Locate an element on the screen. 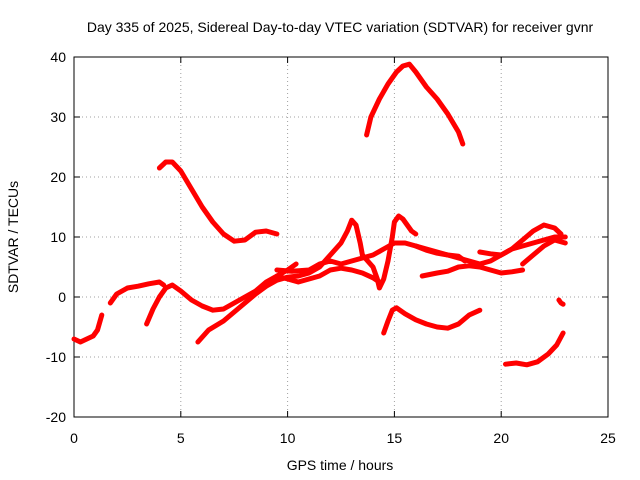 Image resolution: width=640 pixels, height=480 pixels. y-tick-label: 30 is located at coordinates (58, 117).